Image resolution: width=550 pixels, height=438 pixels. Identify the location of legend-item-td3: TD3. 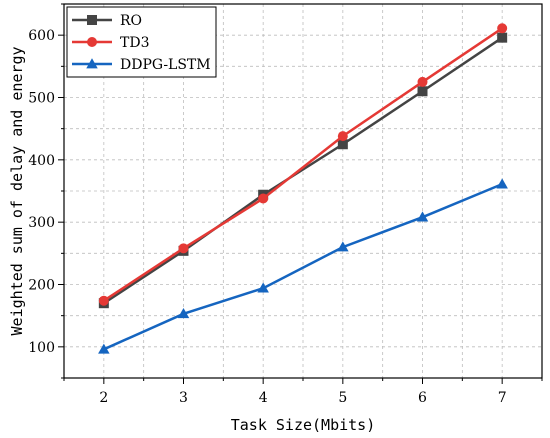
(110, 43).